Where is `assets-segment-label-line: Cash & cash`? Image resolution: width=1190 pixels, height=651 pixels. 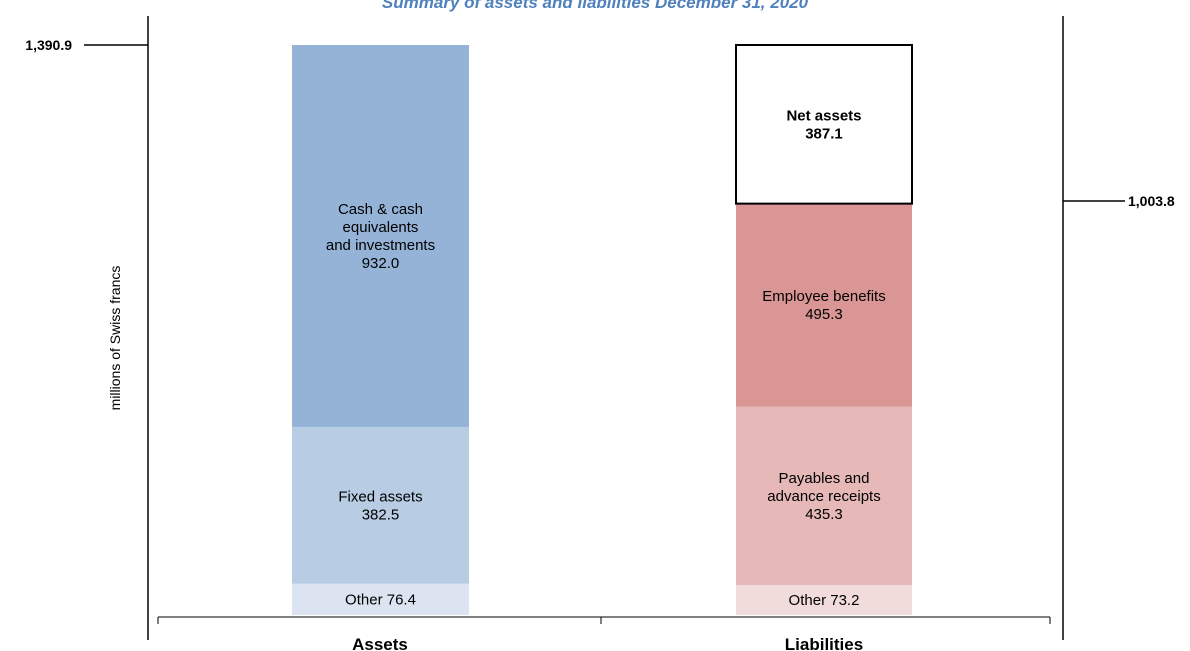 assets-segment-label-line: Cash & cash is located at coordinates (380, 209).